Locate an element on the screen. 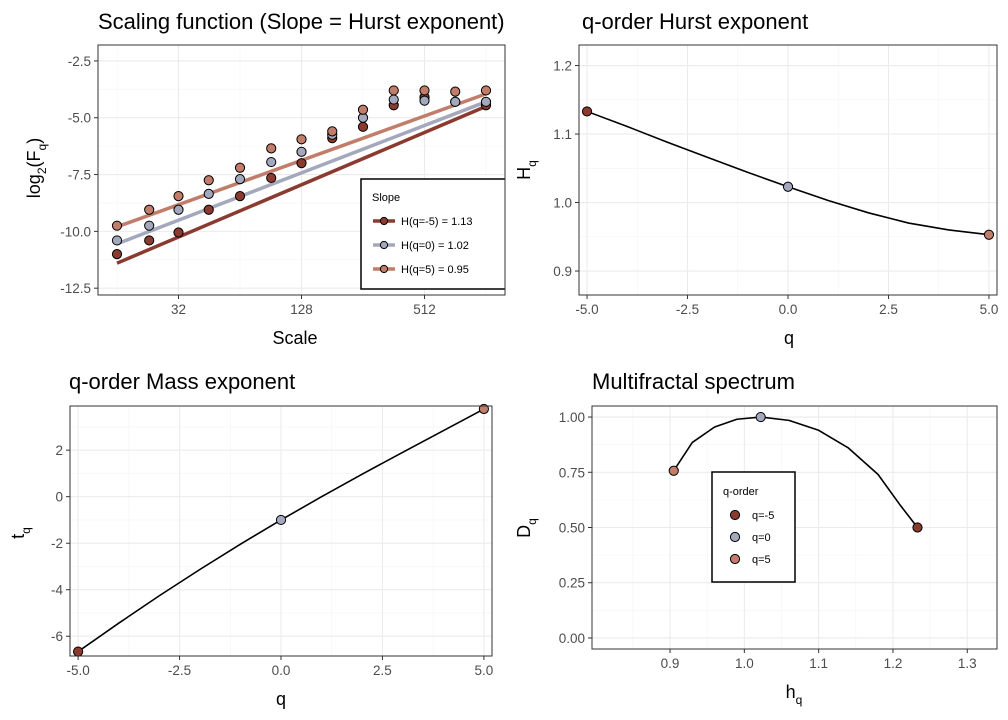  spectrum-y-ticks: 0.00 0.25 0.50 0.75 1.00 is located at coordinates (575, 528).